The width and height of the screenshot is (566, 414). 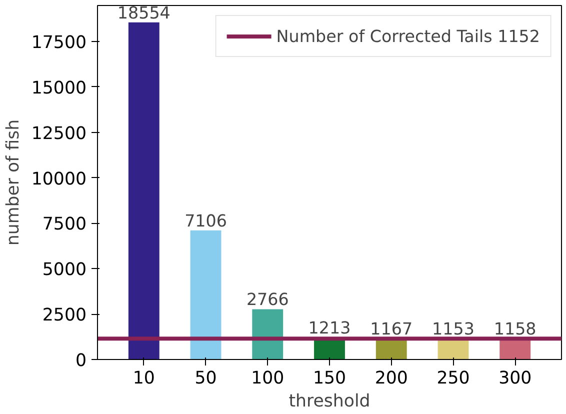 What do you see at coordinates (205, 220) in the screenshot?
I see `data-label: 7106` at bounding box center [205, 220].